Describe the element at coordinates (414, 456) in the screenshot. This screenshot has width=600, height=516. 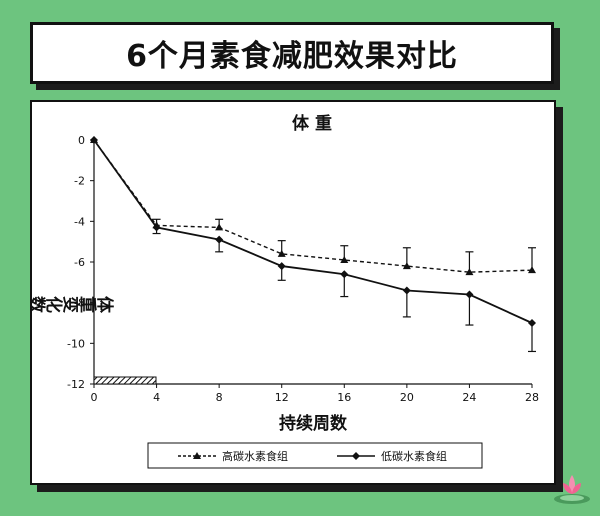
I see `legend-label-2: 低碳水素食组` at that location.